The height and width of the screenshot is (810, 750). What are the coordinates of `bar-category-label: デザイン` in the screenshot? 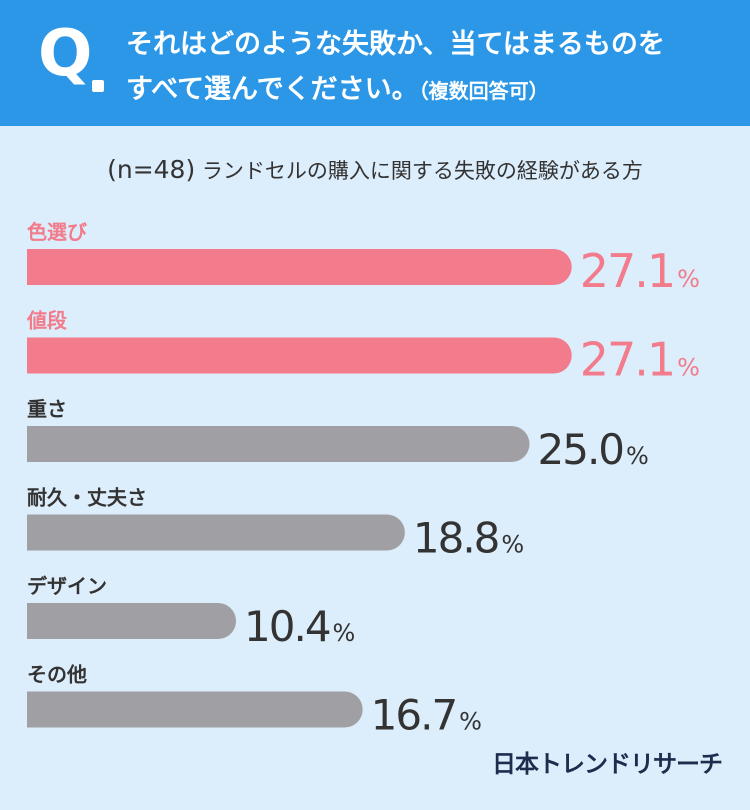 It's located at (67, 586).